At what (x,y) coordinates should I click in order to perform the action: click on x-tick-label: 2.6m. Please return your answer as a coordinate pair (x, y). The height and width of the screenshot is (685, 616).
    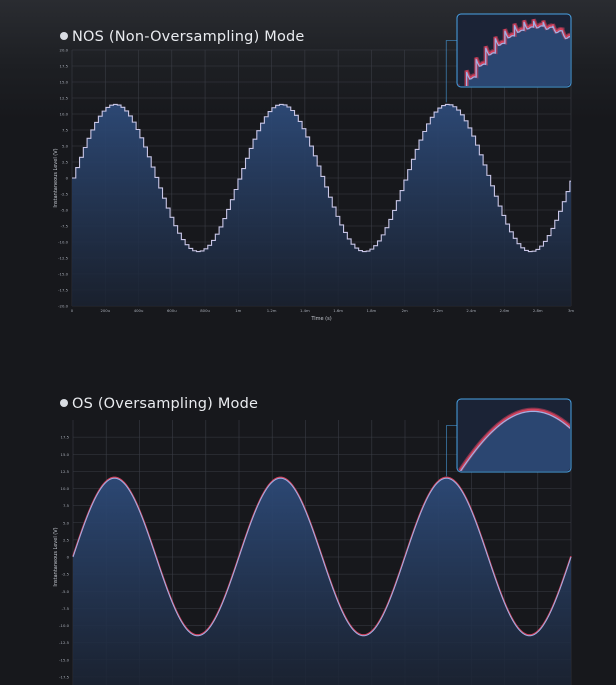
    Looking at the image, I should click on (505, 310).